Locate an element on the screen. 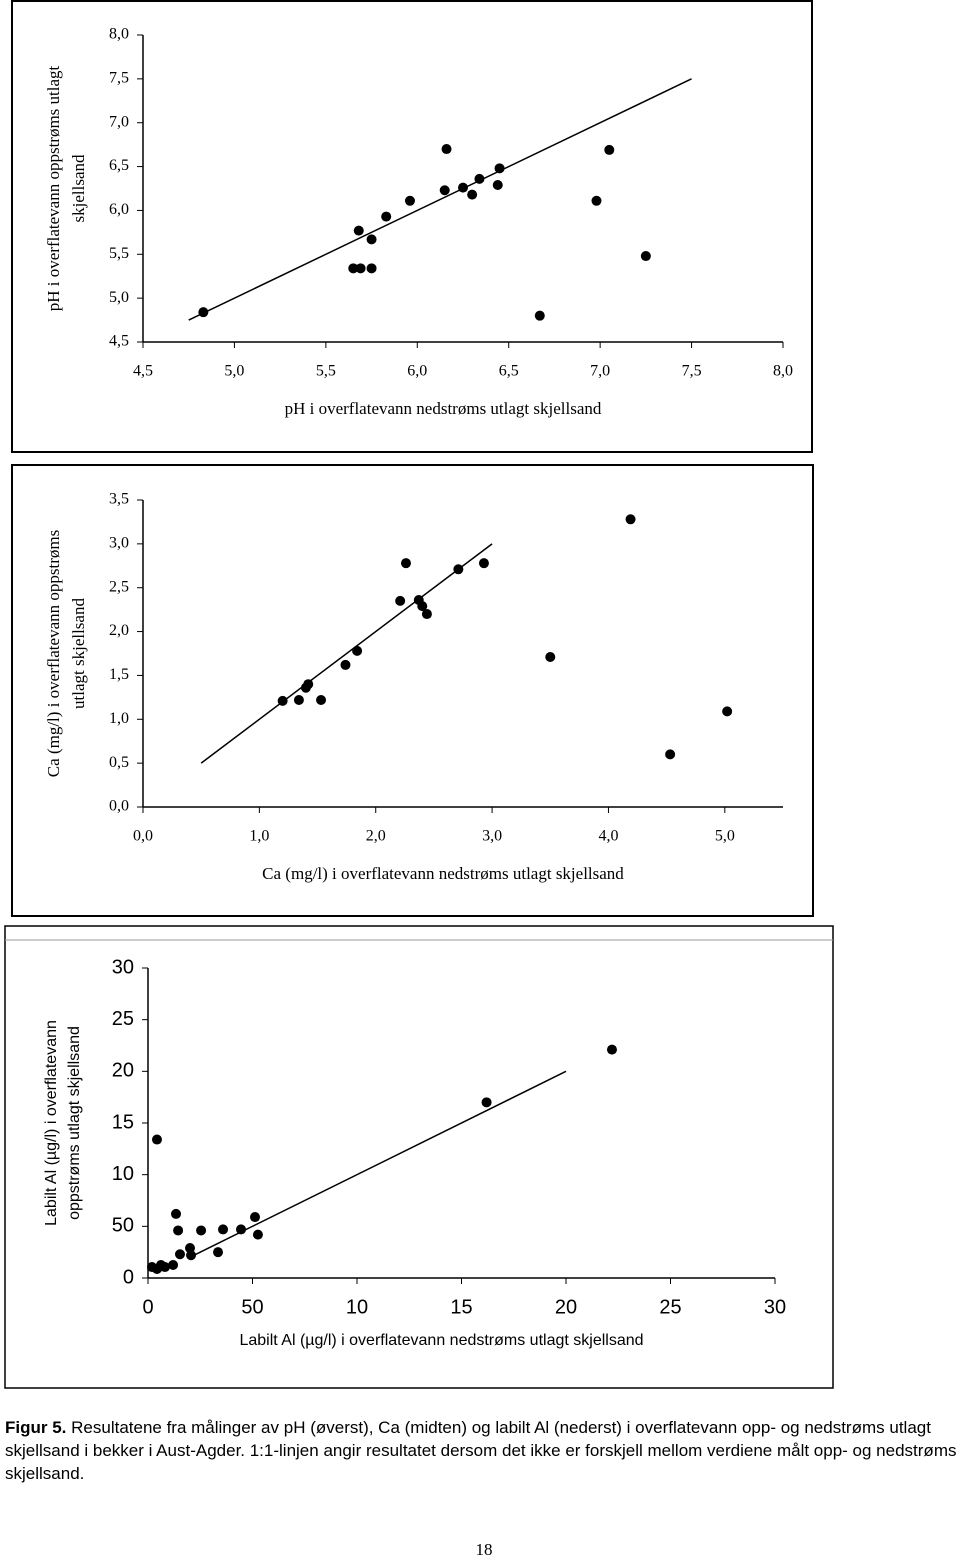  y-axis-label: Labilt Al (µg/l) i overflatevann is located at coordinates (51, 1123).